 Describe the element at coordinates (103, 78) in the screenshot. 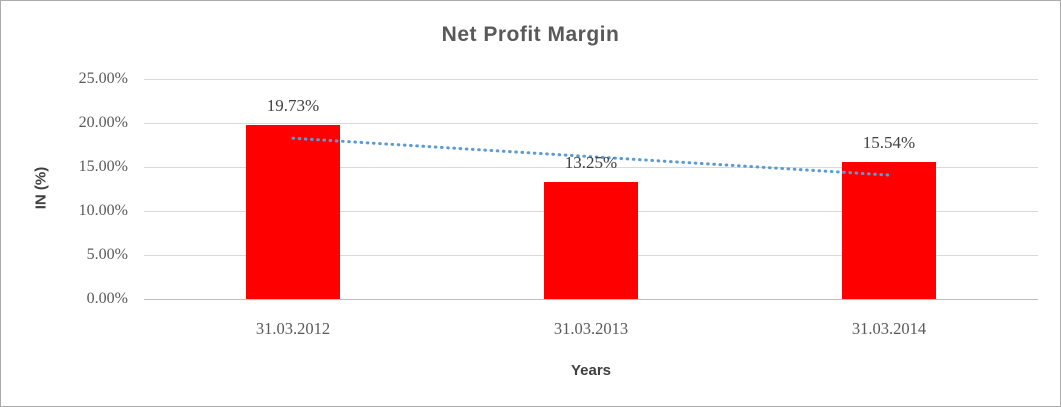

I see `y-tick-label: 25.00%` at that location.